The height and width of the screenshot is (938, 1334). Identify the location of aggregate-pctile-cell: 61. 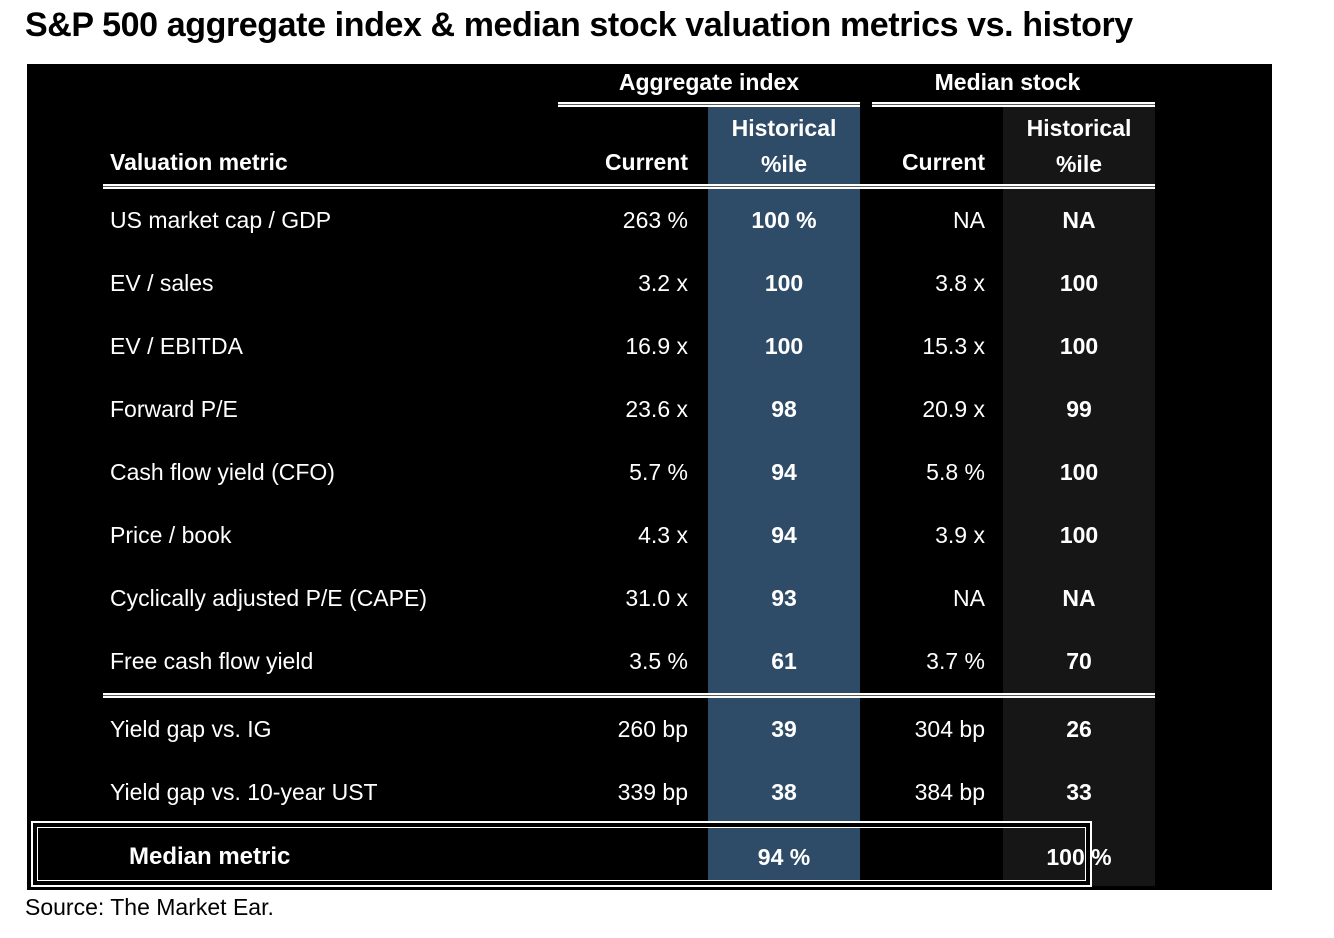
(784, 661).